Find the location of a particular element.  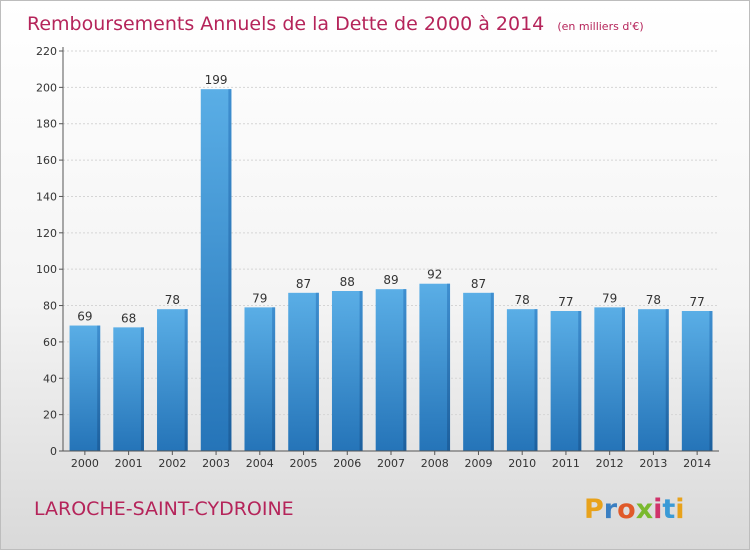

y-tick-label: 80 is located at coordinates (50, 306).